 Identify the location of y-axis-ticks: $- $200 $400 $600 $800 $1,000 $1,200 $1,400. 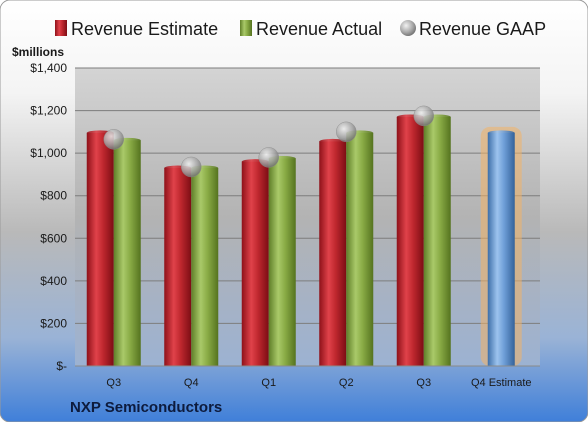
(48, 217).